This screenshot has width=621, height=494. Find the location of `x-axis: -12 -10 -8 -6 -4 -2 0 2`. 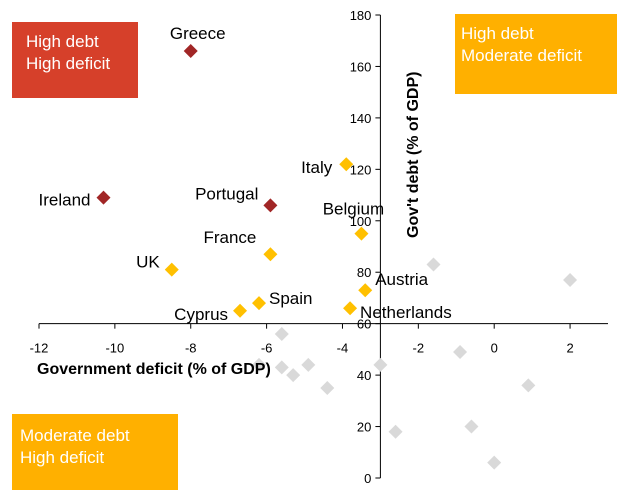

x-axis: -12 -10 -8 -6 -4 -2 0 2 is located at coordinates (319, 339).